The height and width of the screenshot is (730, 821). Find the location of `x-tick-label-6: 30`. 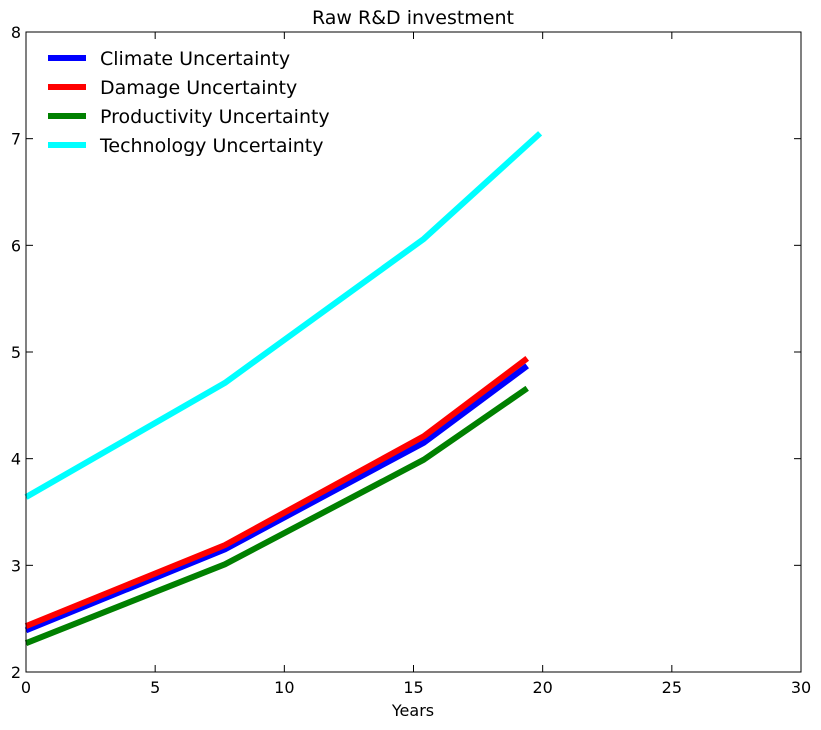

x-tick-label-6: 30 is located at coordinates (801, 687).